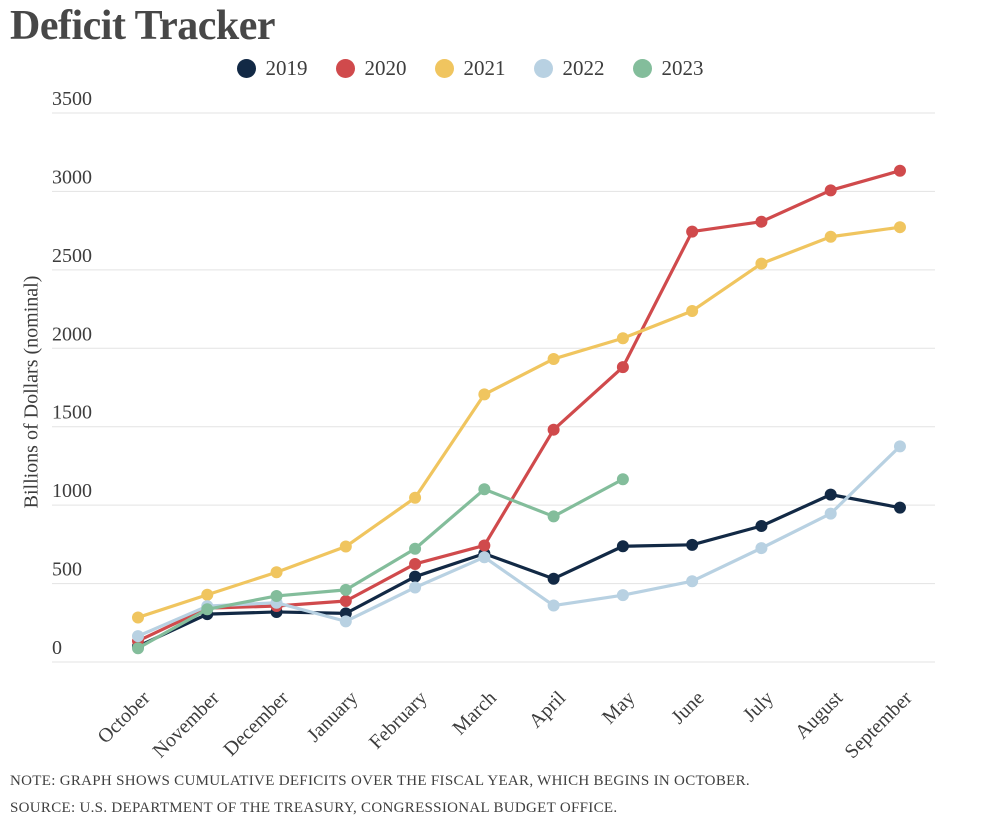 Image resolution: width=996 pixels, height=825 pixels. Describe the element at coordinates (415, 497) in the screenshot. I see `series-point-2021-february` at that location.